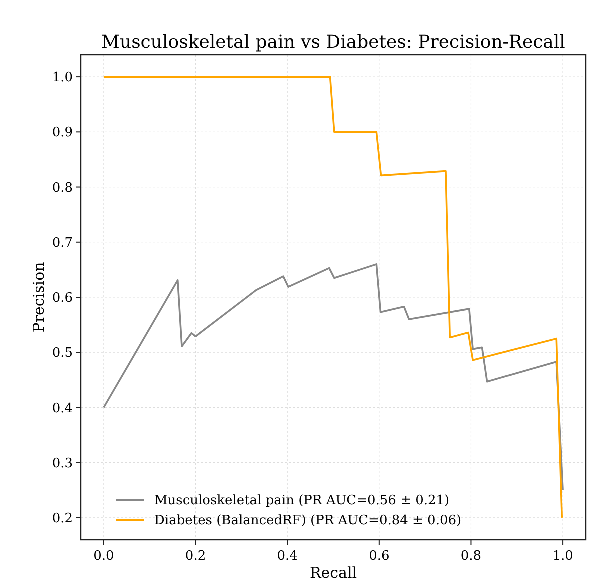 The height and width of the screenshot is (585, 596). Describe the element at coordinates (563, 556) in the screenshot. I see `x-tick-label: 1.0` at that location.